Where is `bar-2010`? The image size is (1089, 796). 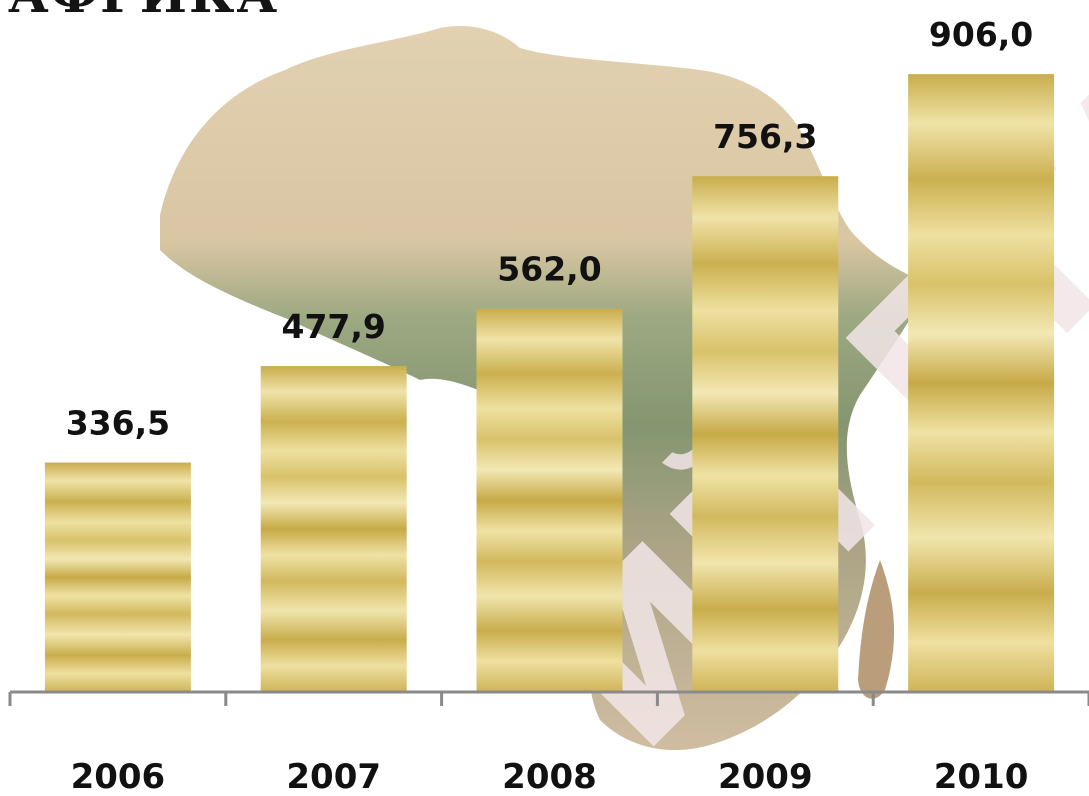
bar-2010 is located at coordinates (981, 383).